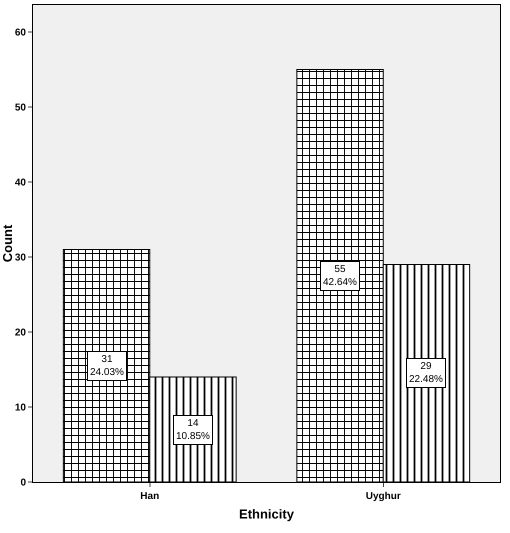 This screenshot has width=510, height=533. I want to click on y-tick-label: 30, so click(20, 258).